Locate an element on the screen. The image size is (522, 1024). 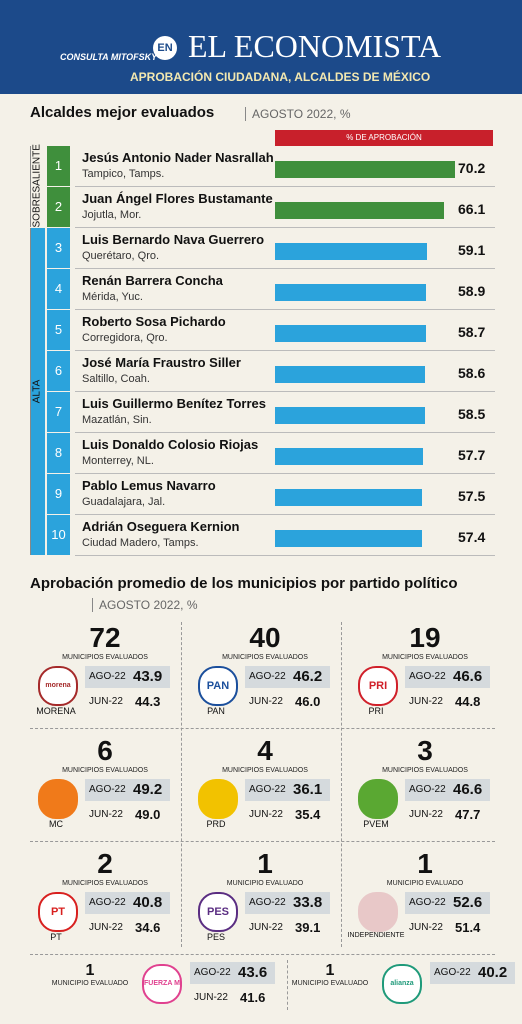
city: Saltillo, Coah. is located at coordinates (116, 379).